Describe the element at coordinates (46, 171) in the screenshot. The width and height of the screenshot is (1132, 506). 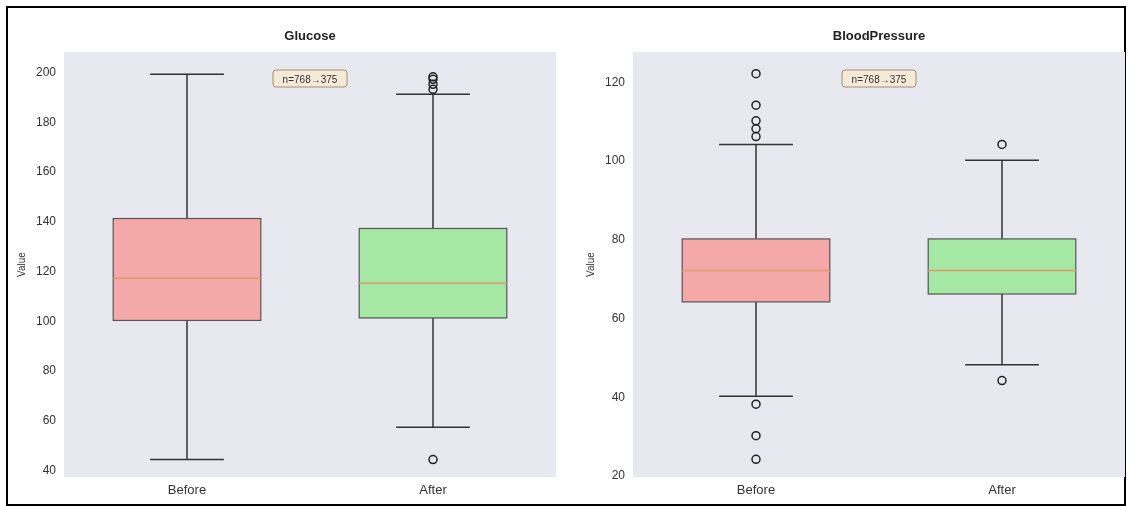
I see `y-tick-label: 160` at that location.